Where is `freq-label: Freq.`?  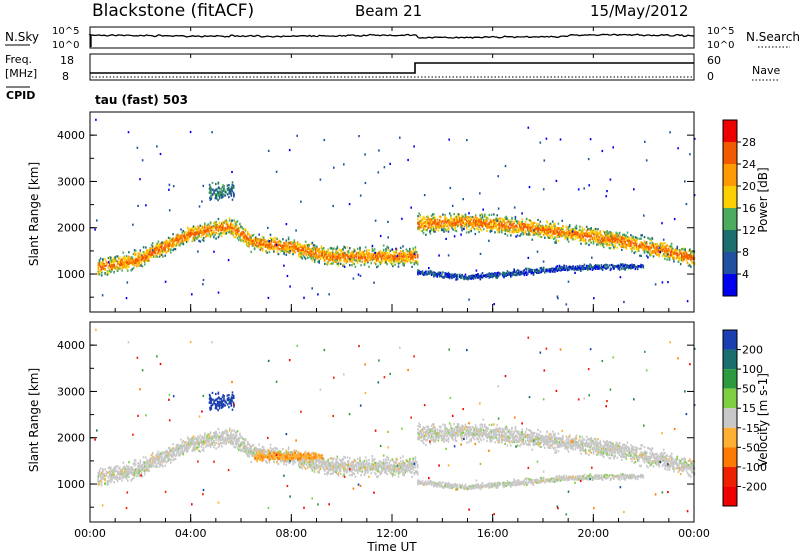 freq-label: Freq. is located at coordinates (18, 59).